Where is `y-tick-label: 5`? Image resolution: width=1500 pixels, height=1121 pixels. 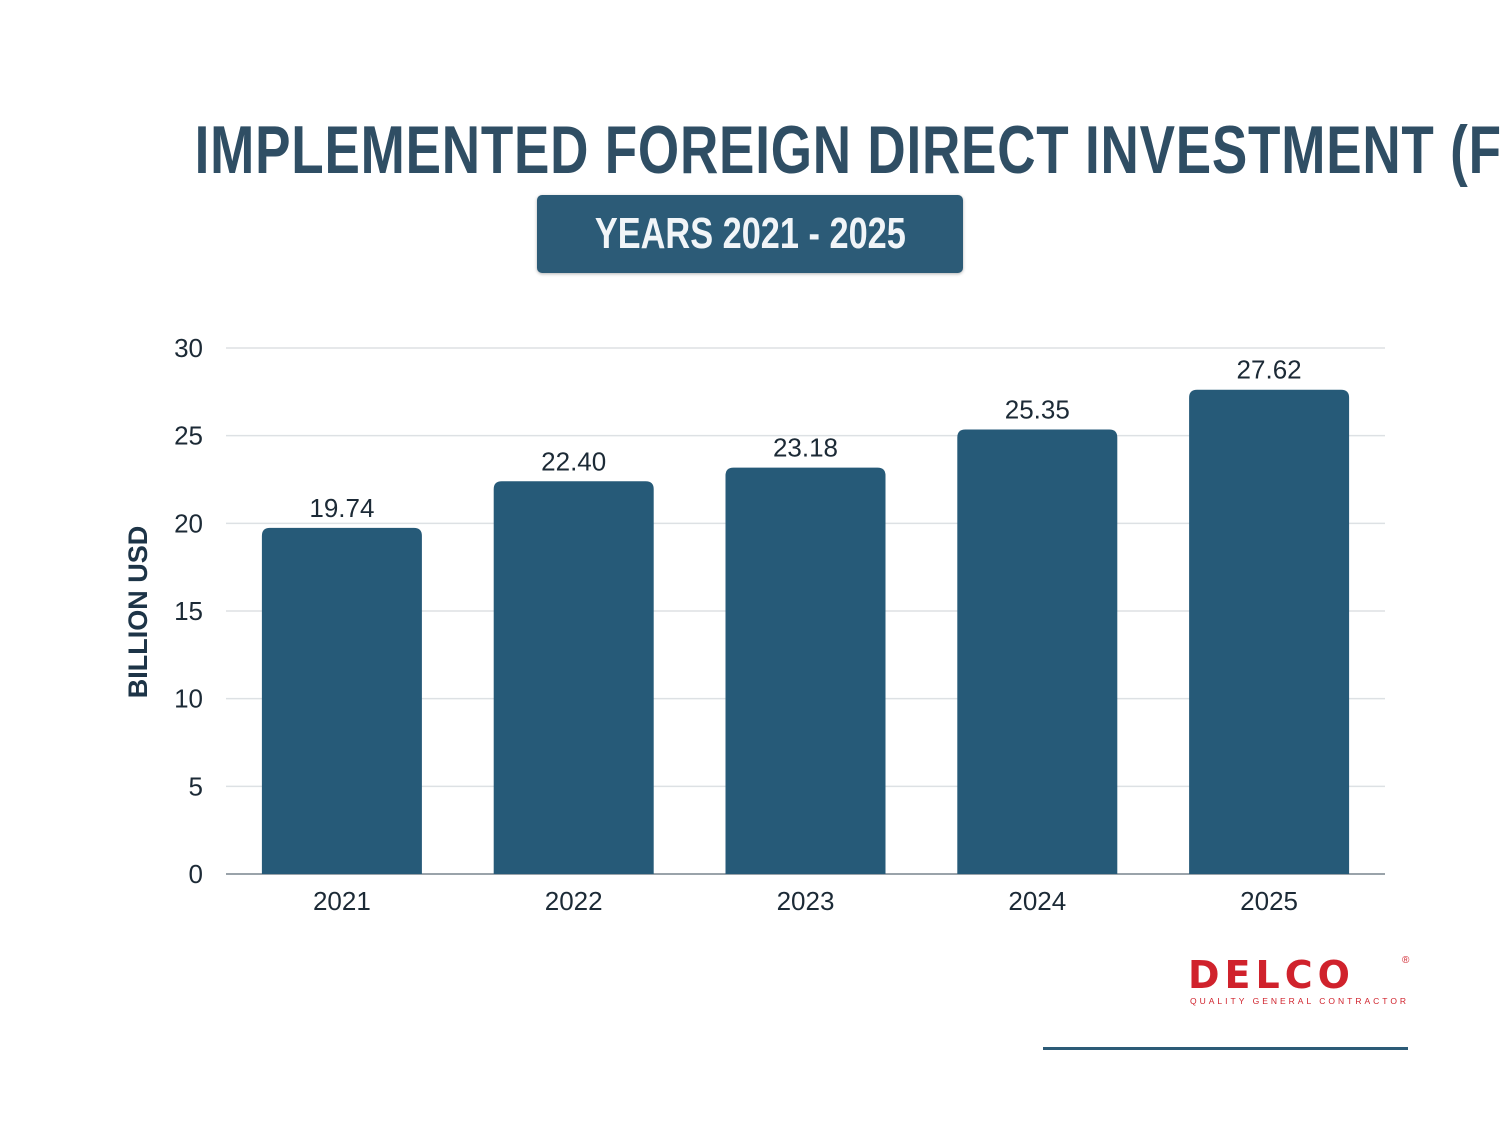 y-tick-label: 5 is located at coordinates (196, 786).